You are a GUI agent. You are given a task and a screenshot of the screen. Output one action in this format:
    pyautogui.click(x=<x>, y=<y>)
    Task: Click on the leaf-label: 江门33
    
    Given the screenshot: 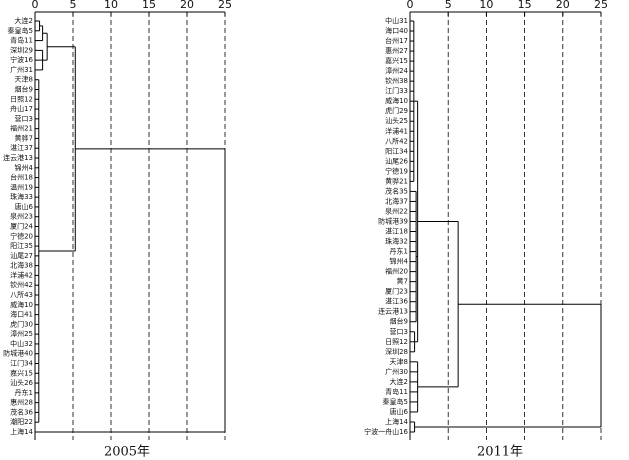 What is the action you would take?
    pyautogui.click(x=396, y=90)
    